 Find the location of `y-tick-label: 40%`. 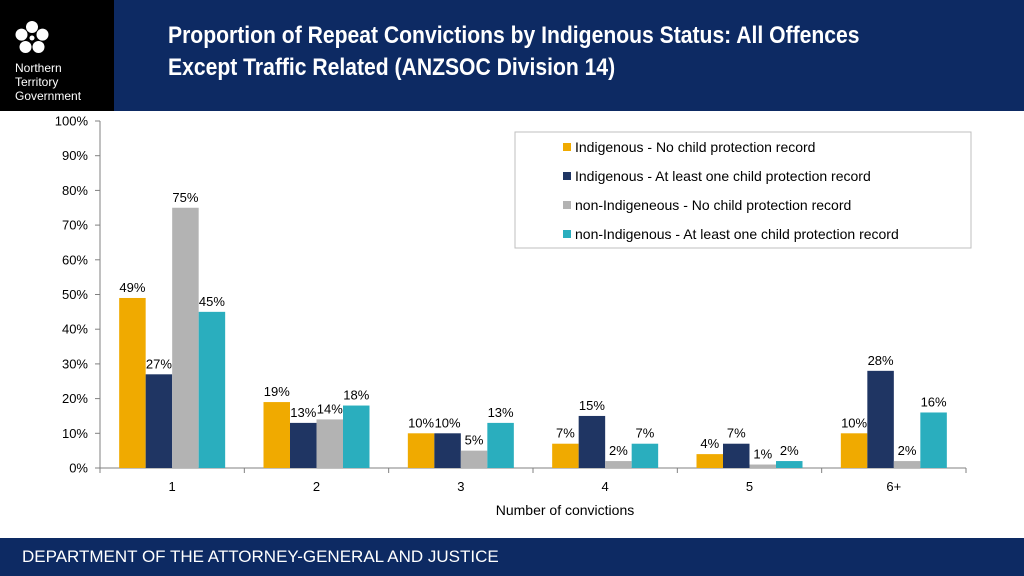

y-tick-label: 40% is located at coordinates (75, 329).